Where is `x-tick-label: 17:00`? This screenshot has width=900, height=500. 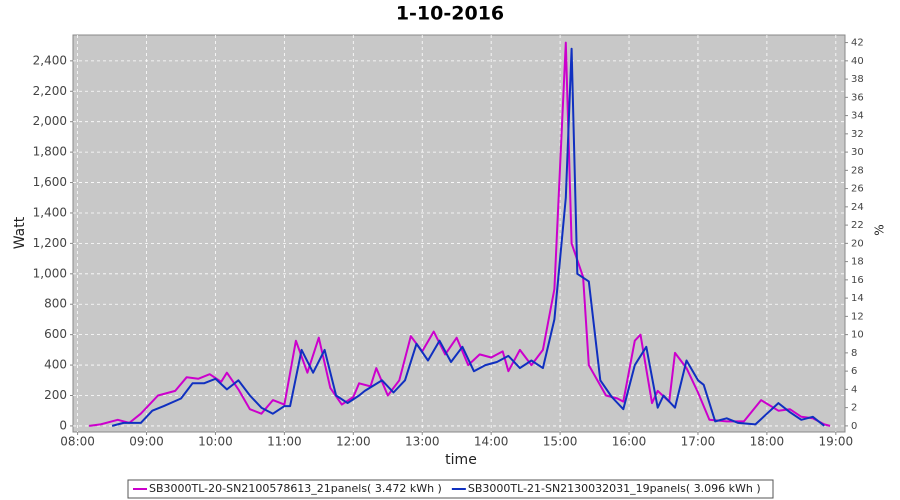 x-tick-label: 17:00 is located at coordinates (698, 442).